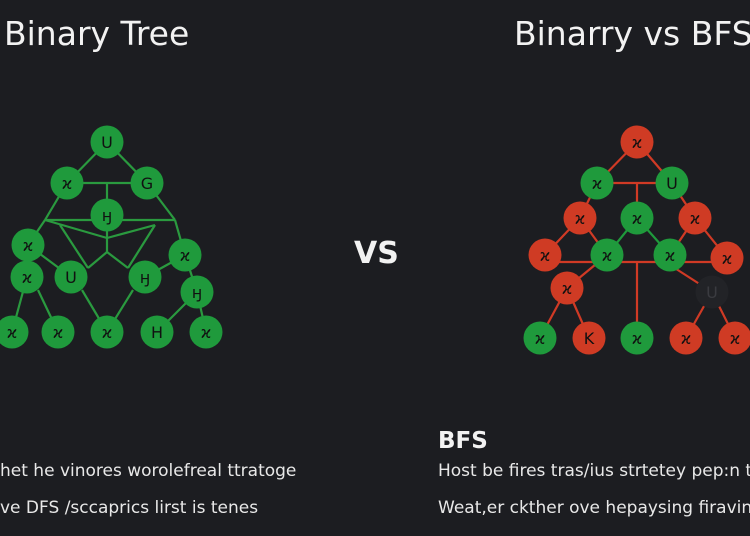 Image resolution: width=750 pixels, height=536 pixels. I want to click on left-title: Binary Tree, so click(97, 33).